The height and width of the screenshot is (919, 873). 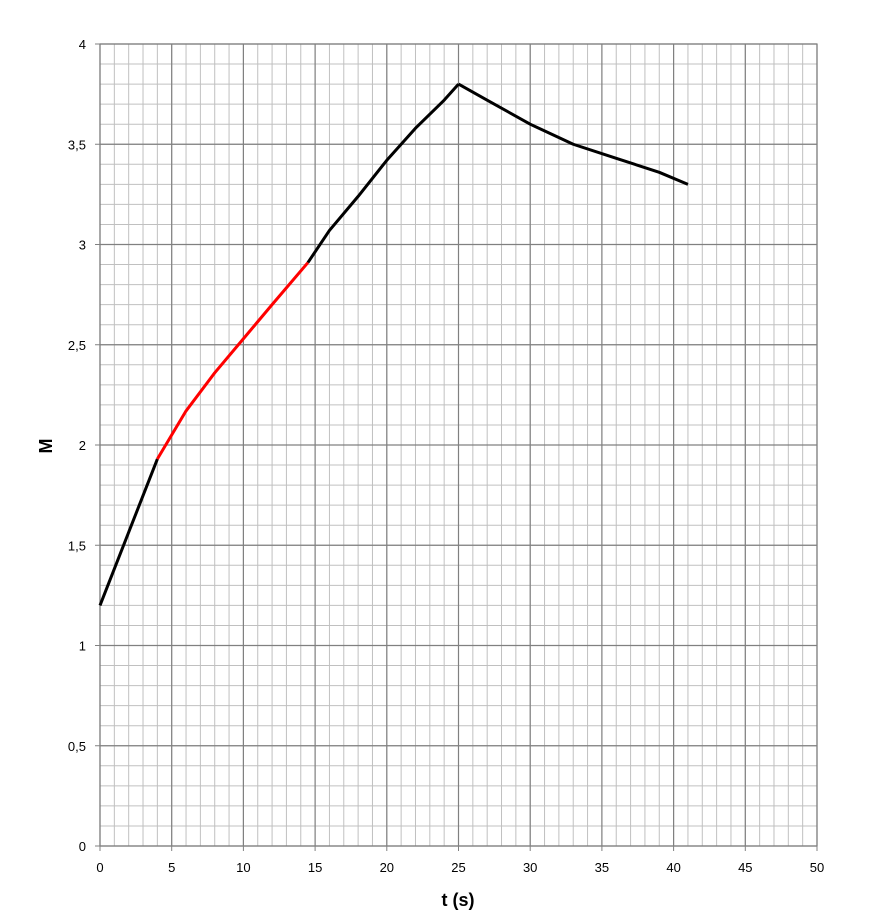 I want to click on y-tick-label: 1, so click(x=82, y=646).